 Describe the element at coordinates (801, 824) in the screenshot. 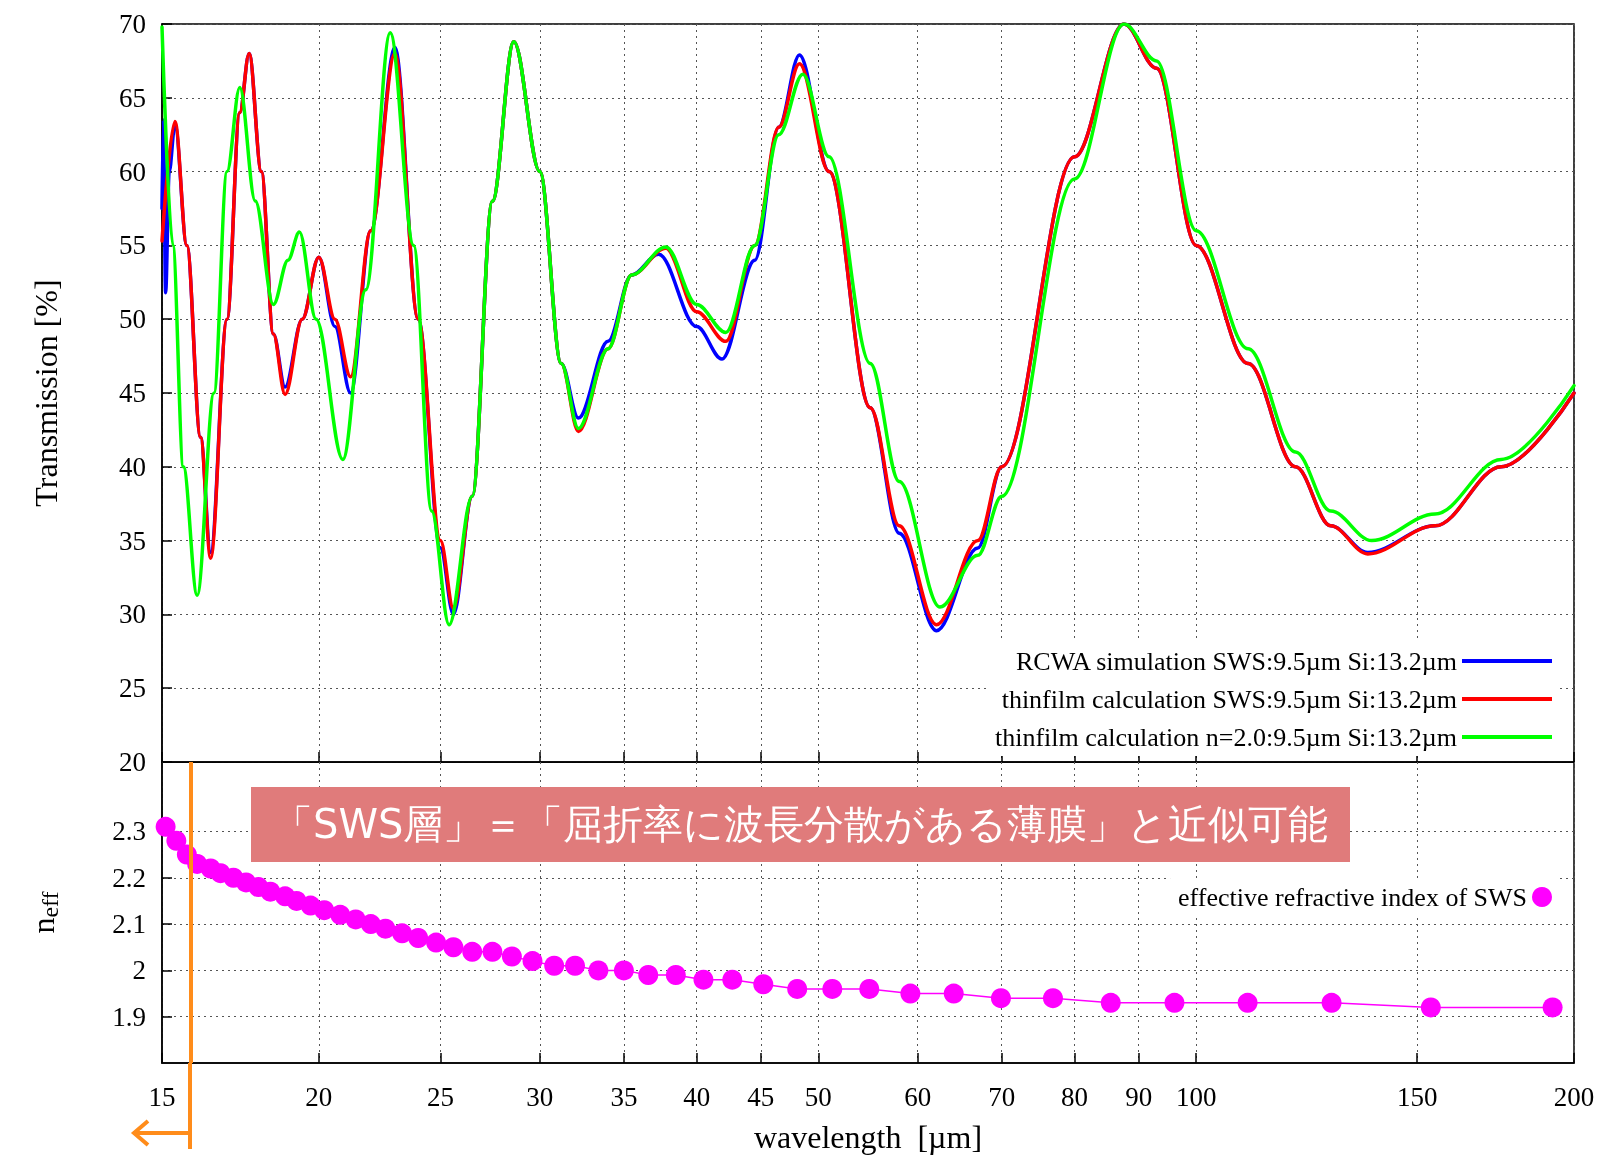

I see `annotation: 「SWS層」＝「屈折率に波長分散がある薄膜」と近似可能` at that location.